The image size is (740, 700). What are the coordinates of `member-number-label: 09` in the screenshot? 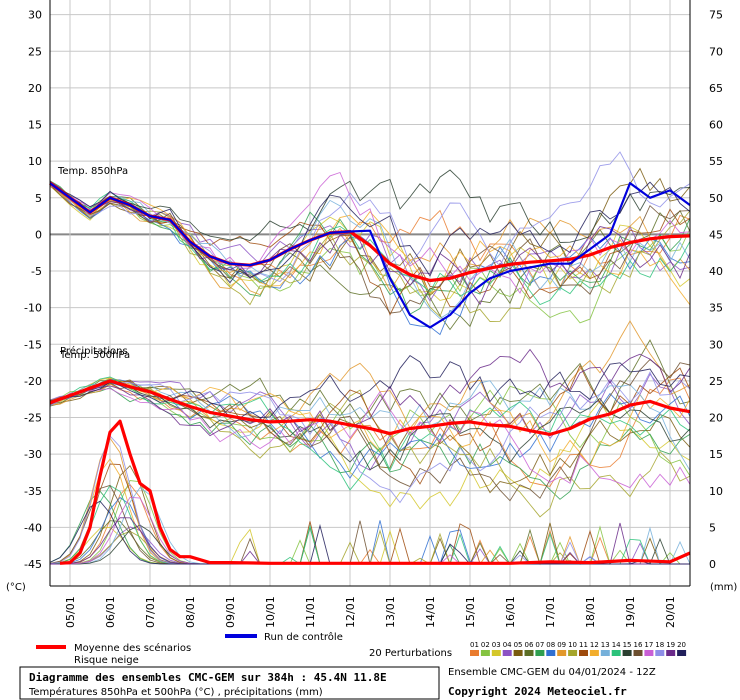 It's located at (561, 645).